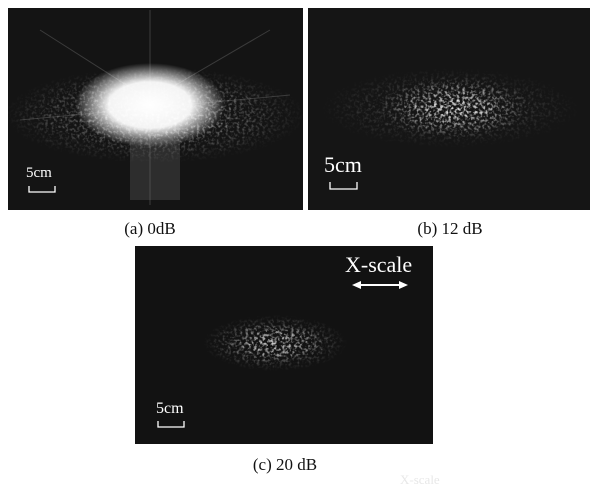 The width and height of the screenshot is (597, 486). What do you see at coordinates (285, 464) in the screenshot?
I see `caption: (c) 20 dB` at bounding box center [285, 464].